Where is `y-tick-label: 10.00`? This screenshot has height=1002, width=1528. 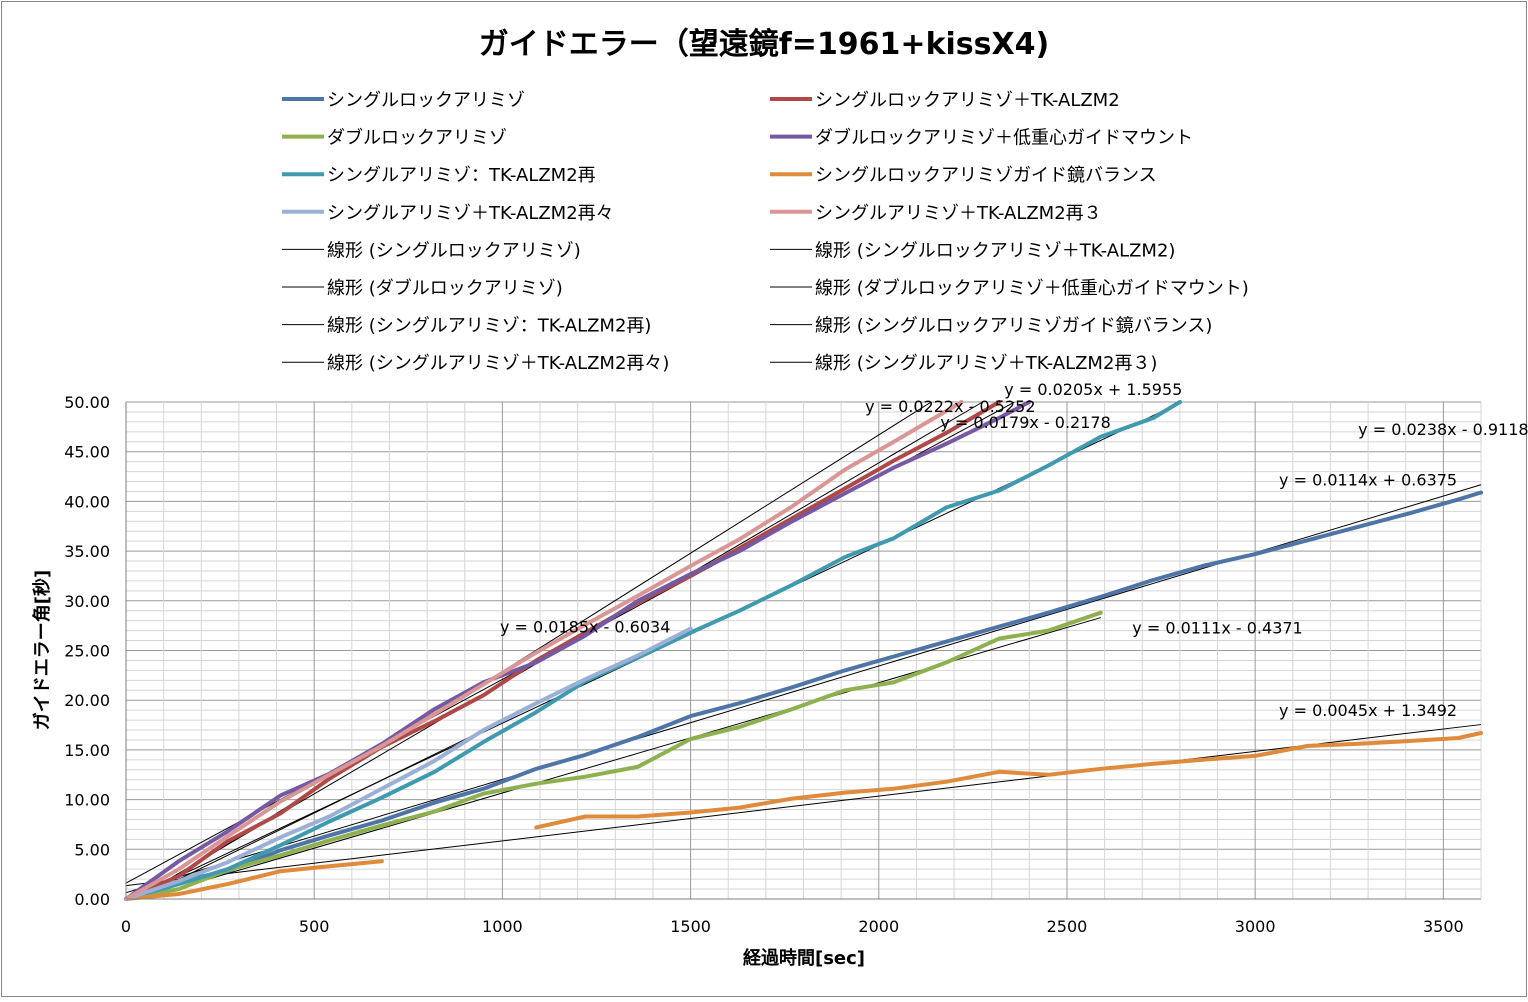 y-tick-label: 10.00 is located at coordinates (87, 800).